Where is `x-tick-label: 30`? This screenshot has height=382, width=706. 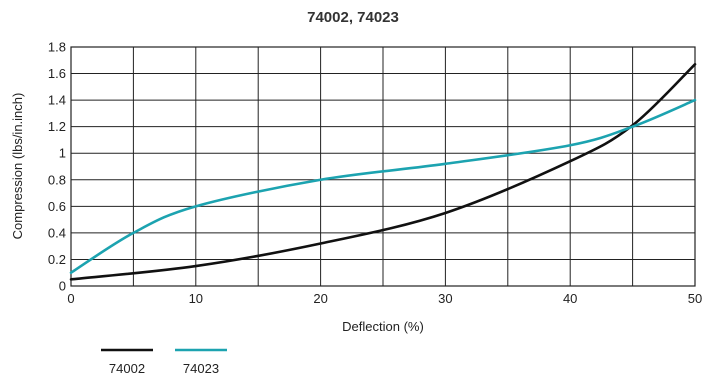 x-tick-label: 30 is located at coordinates (445, 298).